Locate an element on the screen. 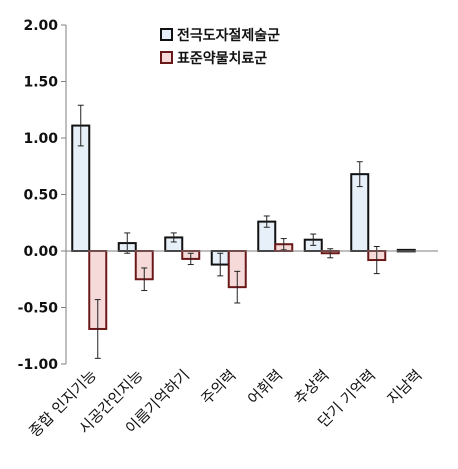 This screenshot has height=469, width=458. y-axis: 2.00 1.50 1.00 0.50 0.00 -0.50 -1.00 is located at coordinates (42, 195).